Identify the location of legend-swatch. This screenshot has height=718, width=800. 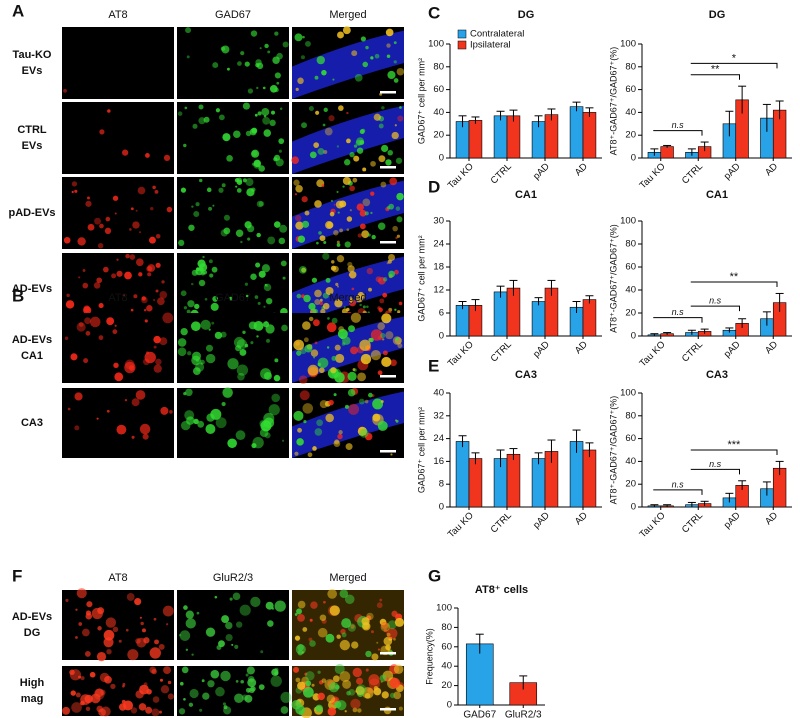
(462, 45).